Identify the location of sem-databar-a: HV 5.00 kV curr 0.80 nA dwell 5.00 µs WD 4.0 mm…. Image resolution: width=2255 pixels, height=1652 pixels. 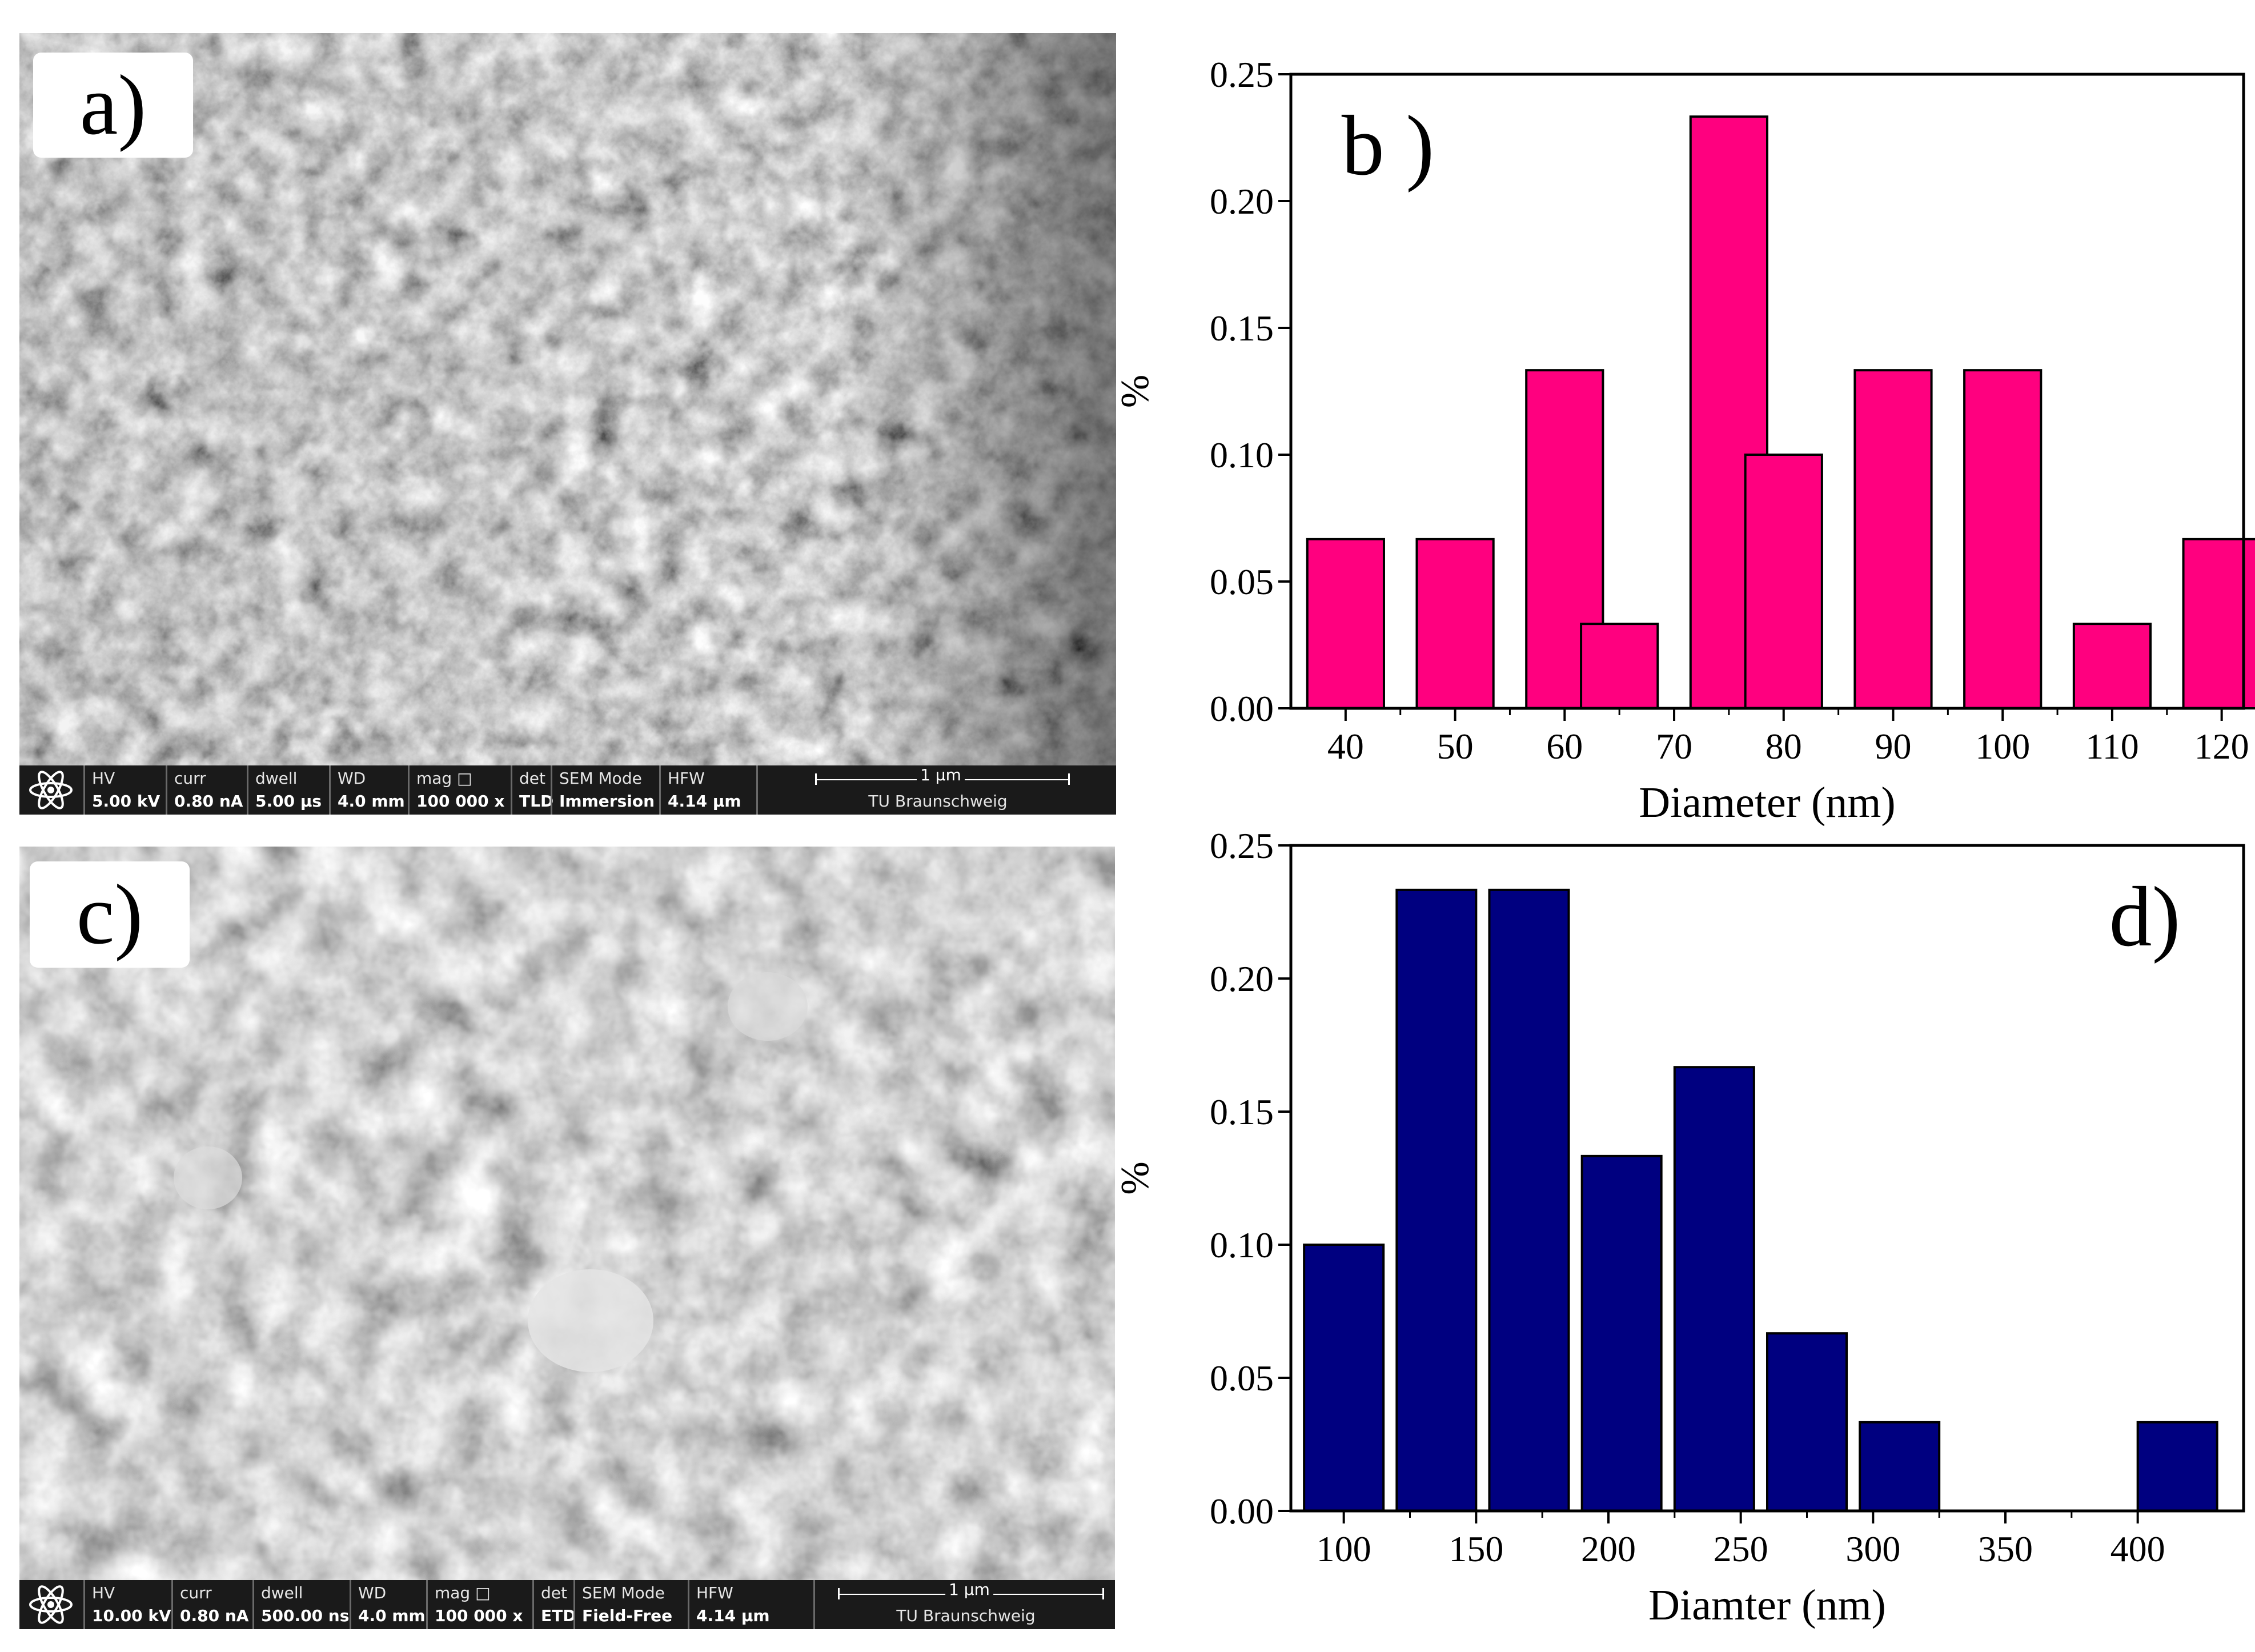
(567, 790).